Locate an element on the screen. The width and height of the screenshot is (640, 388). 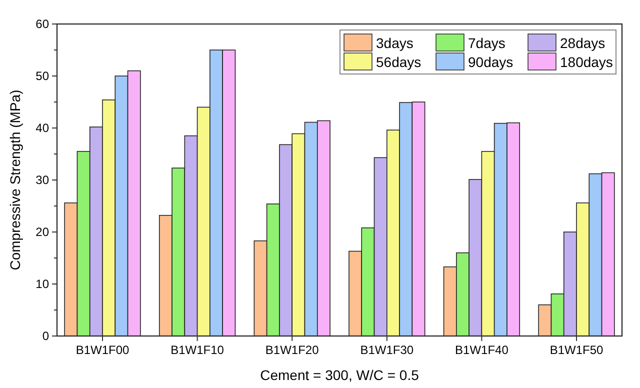
y-tick-label: 40 is located at coordinates (43, 128).